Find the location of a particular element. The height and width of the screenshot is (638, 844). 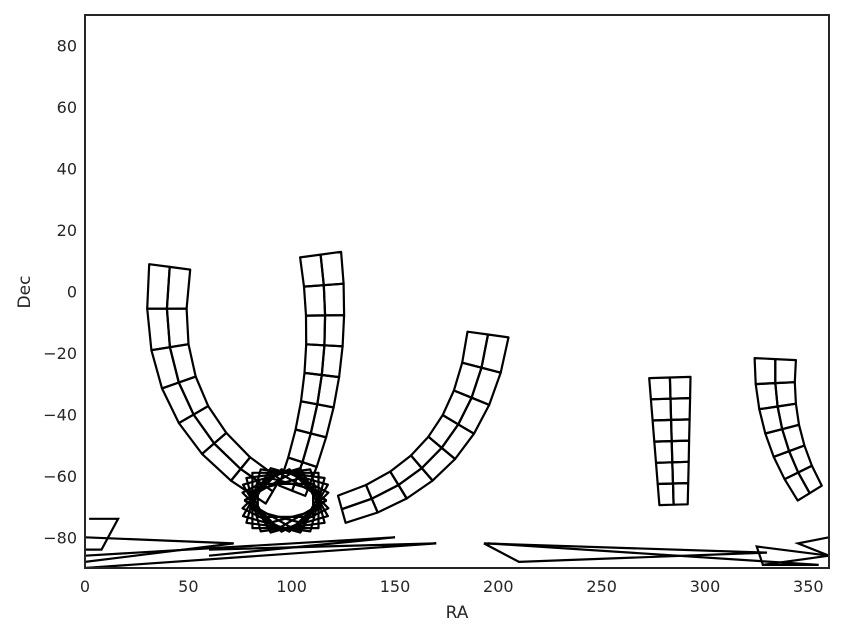

x-tick-label: 50 is located at coordinates (188, 586).